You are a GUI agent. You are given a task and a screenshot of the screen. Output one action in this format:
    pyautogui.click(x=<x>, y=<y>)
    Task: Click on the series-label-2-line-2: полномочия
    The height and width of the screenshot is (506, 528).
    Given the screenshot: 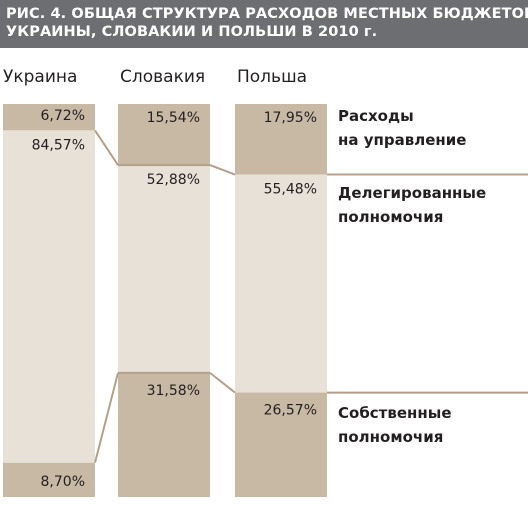 What is the action you would take?
    pyautogui.click(x=390, y=217)
    